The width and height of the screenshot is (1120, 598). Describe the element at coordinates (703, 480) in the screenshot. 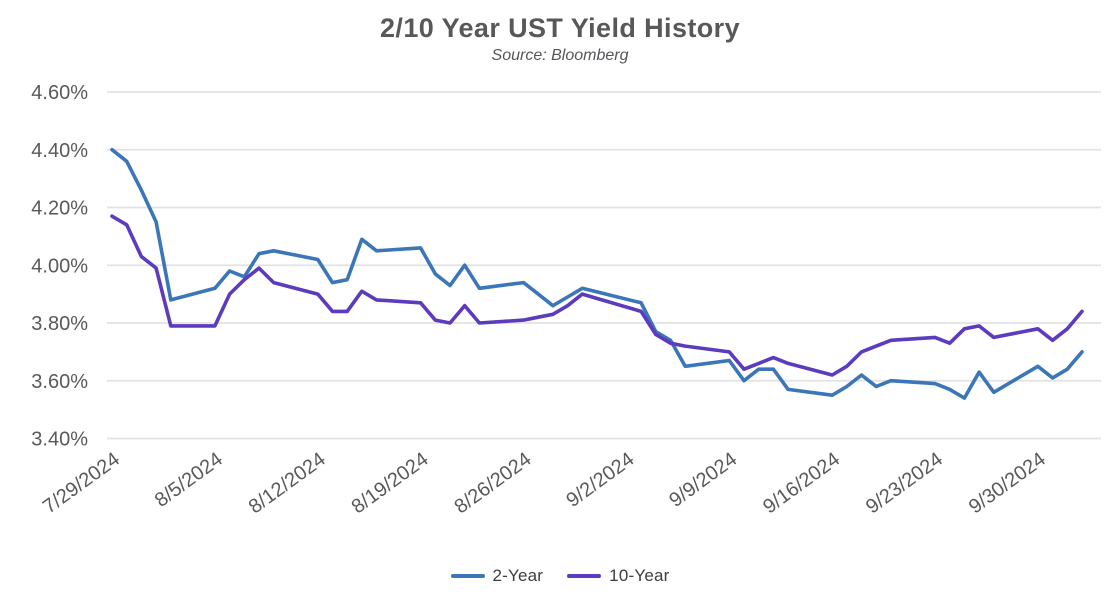

I see `x-axis-tick-label: 9/9/2024` at that location.